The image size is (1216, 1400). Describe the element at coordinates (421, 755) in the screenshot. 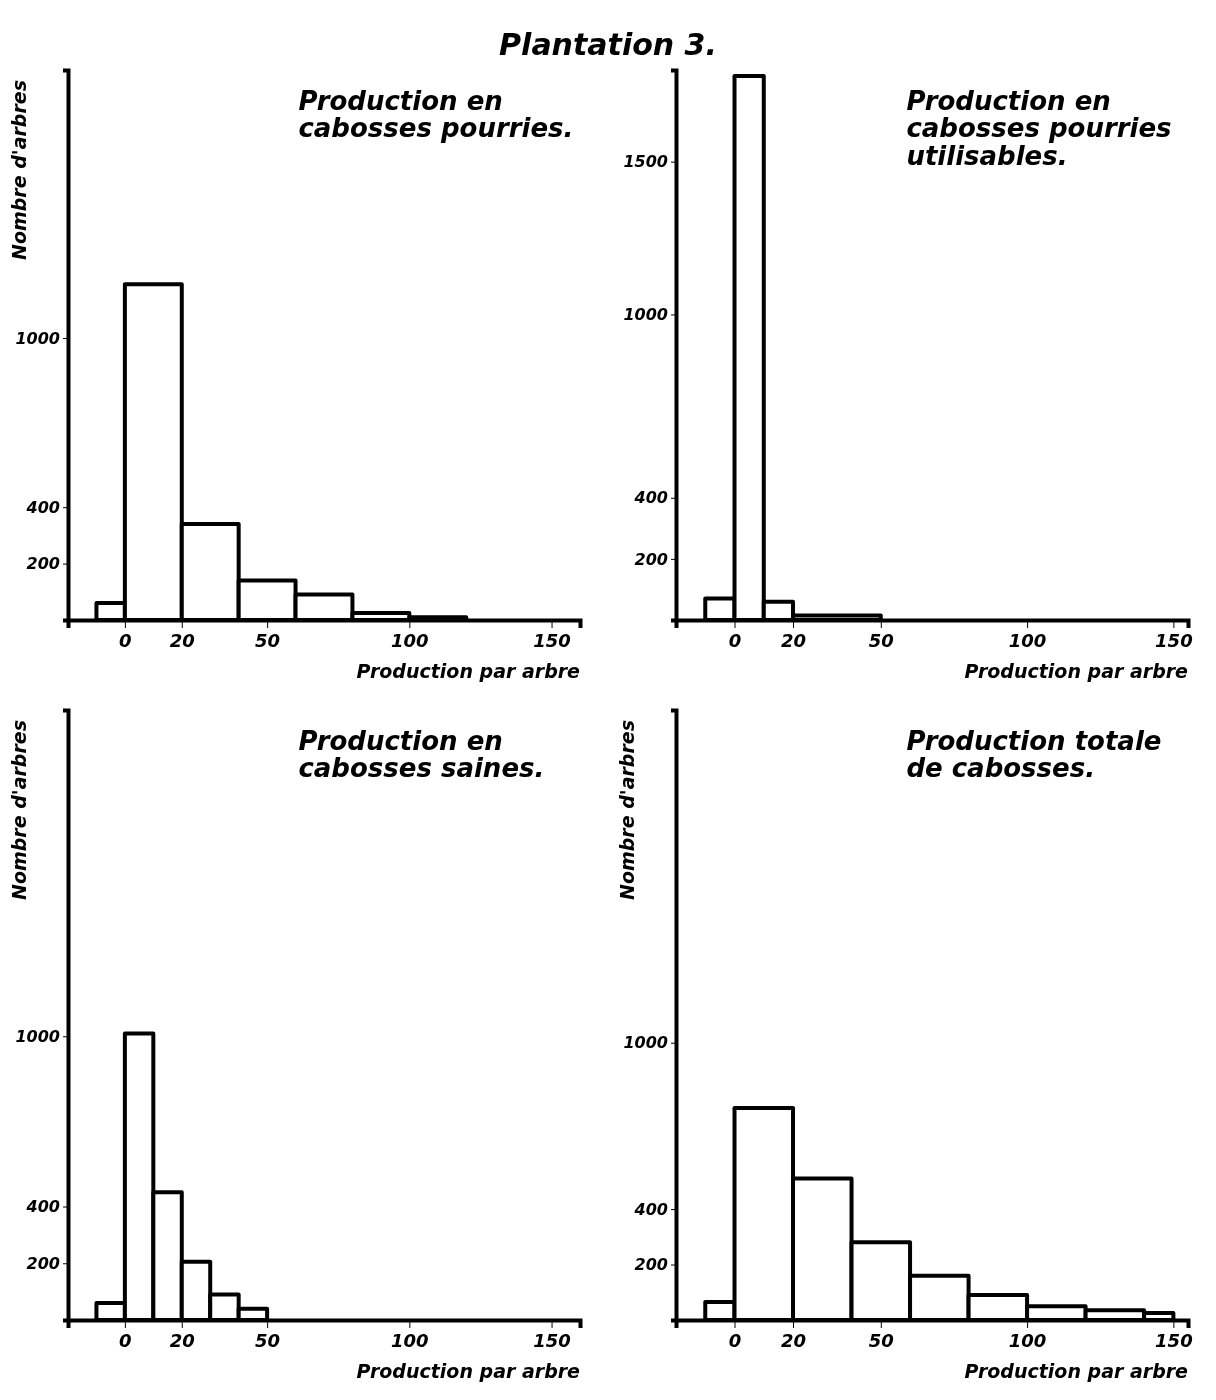

I see `text: Production en cabosses saines.` at that location.